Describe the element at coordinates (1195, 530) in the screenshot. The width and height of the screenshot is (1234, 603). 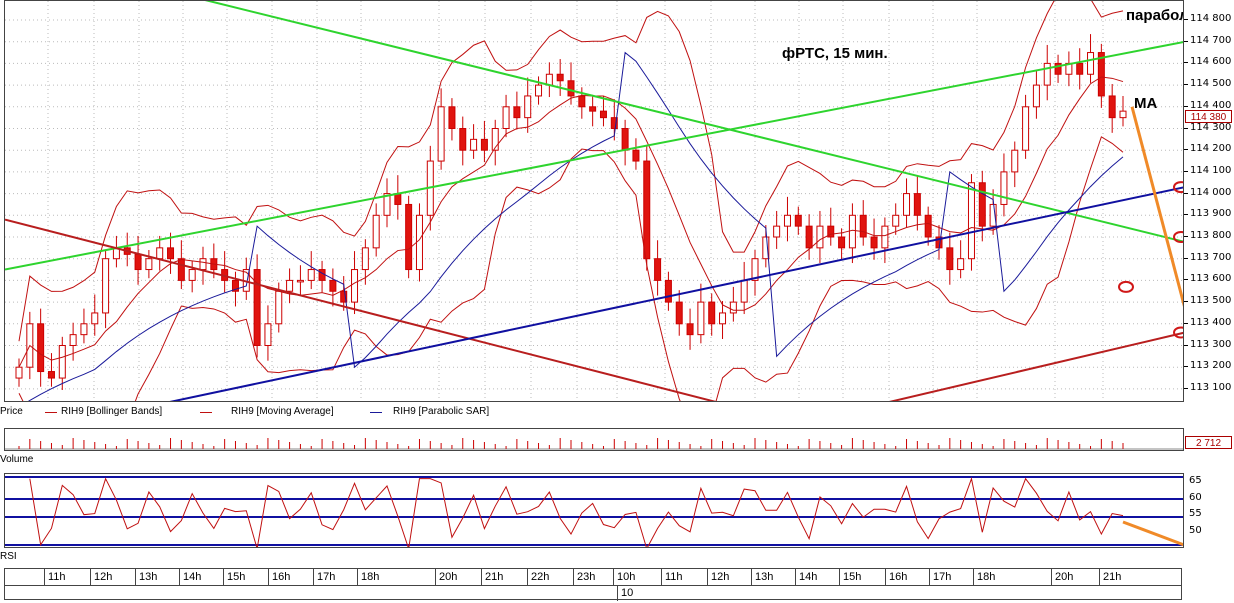
I see `rsi-axis-label: 50` at that location.